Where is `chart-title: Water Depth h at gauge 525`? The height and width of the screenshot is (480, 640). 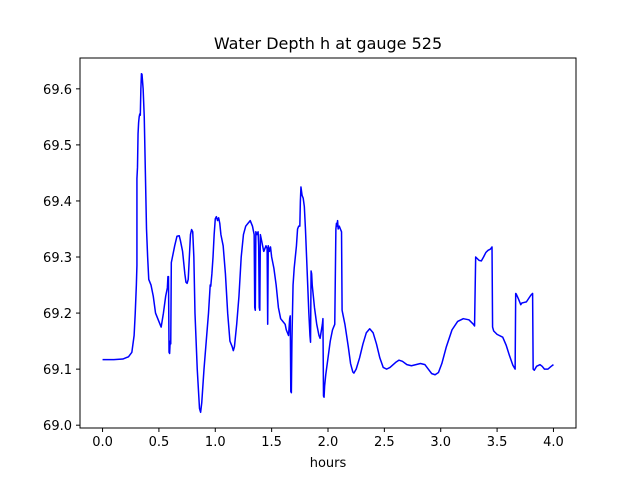 chart-title: Water Depth h at gauge 525 is located at coordinates (328, 43).